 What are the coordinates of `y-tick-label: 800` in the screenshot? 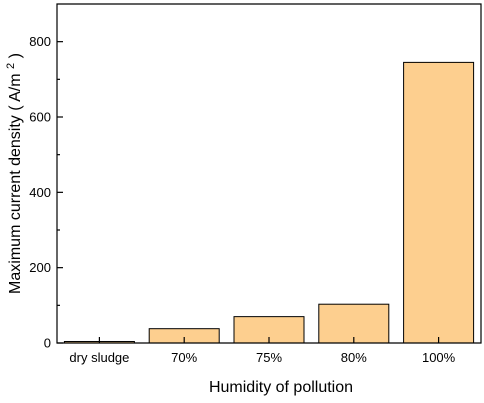 It's located at (40, 41).